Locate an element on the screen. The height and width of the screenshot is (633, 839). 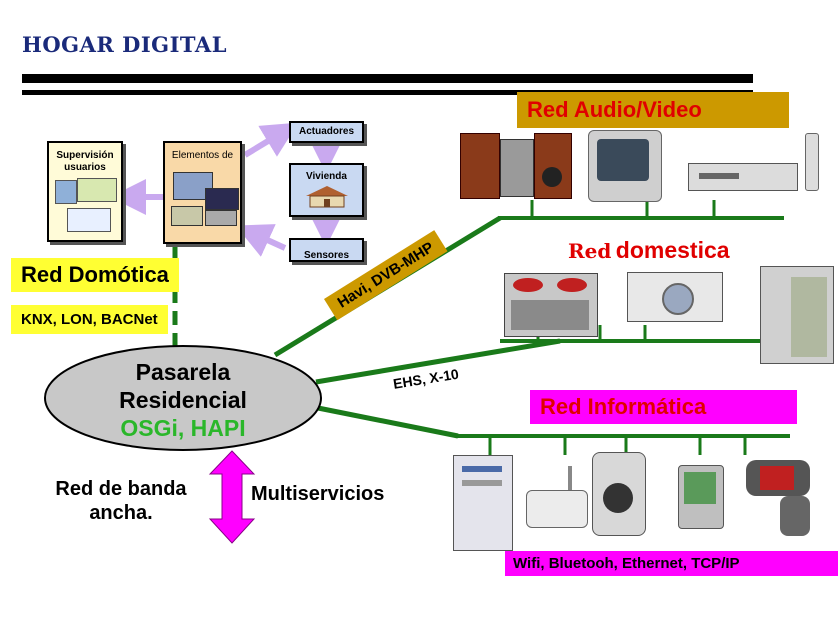
gateway-line2: Residencial is located at coordinates (183, 400).